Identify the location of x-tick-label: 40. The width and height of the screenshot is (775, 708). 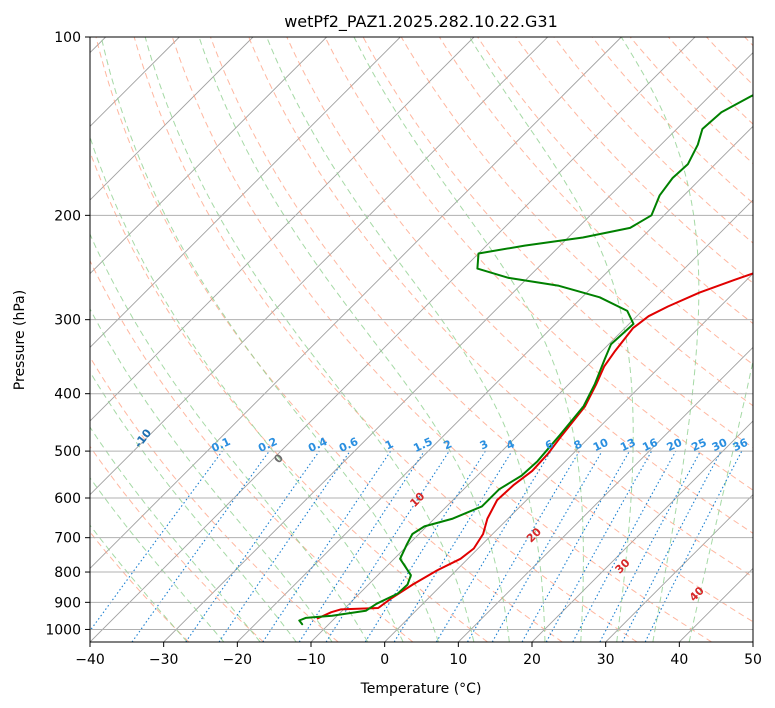
(679, 660).